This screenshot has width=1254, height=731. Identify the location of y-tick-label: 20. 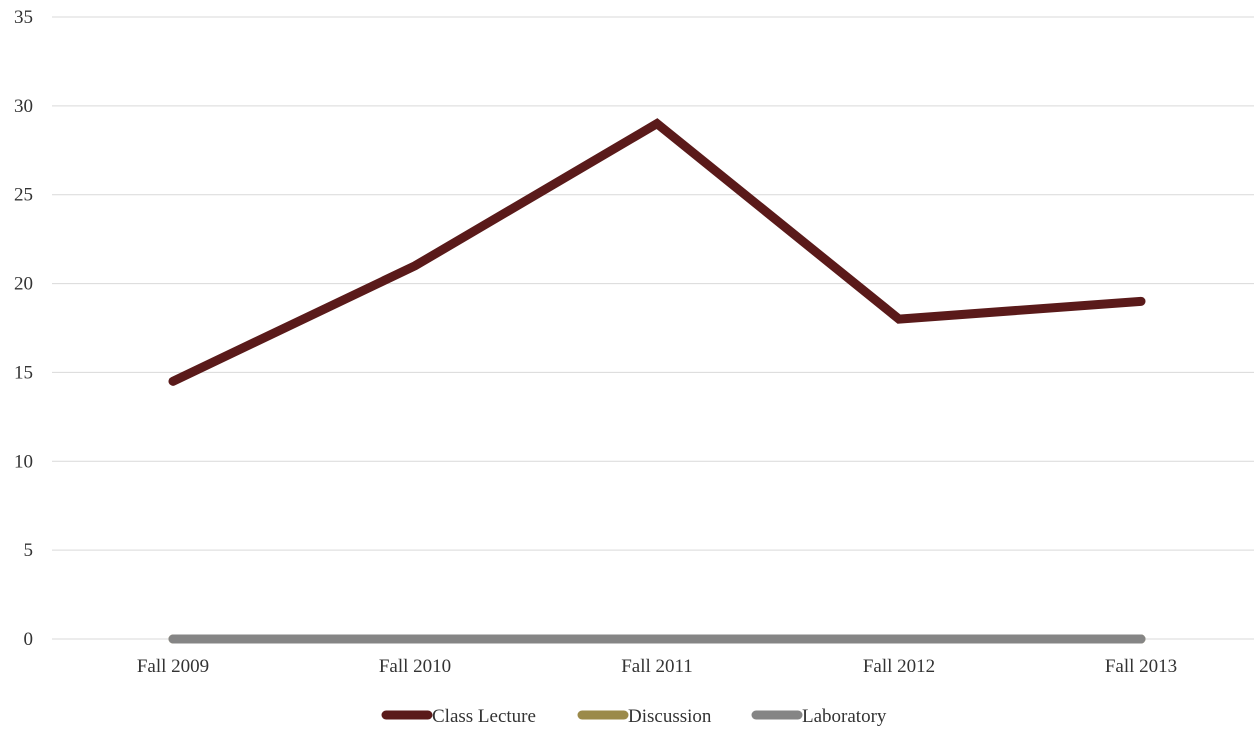
(23, 284).